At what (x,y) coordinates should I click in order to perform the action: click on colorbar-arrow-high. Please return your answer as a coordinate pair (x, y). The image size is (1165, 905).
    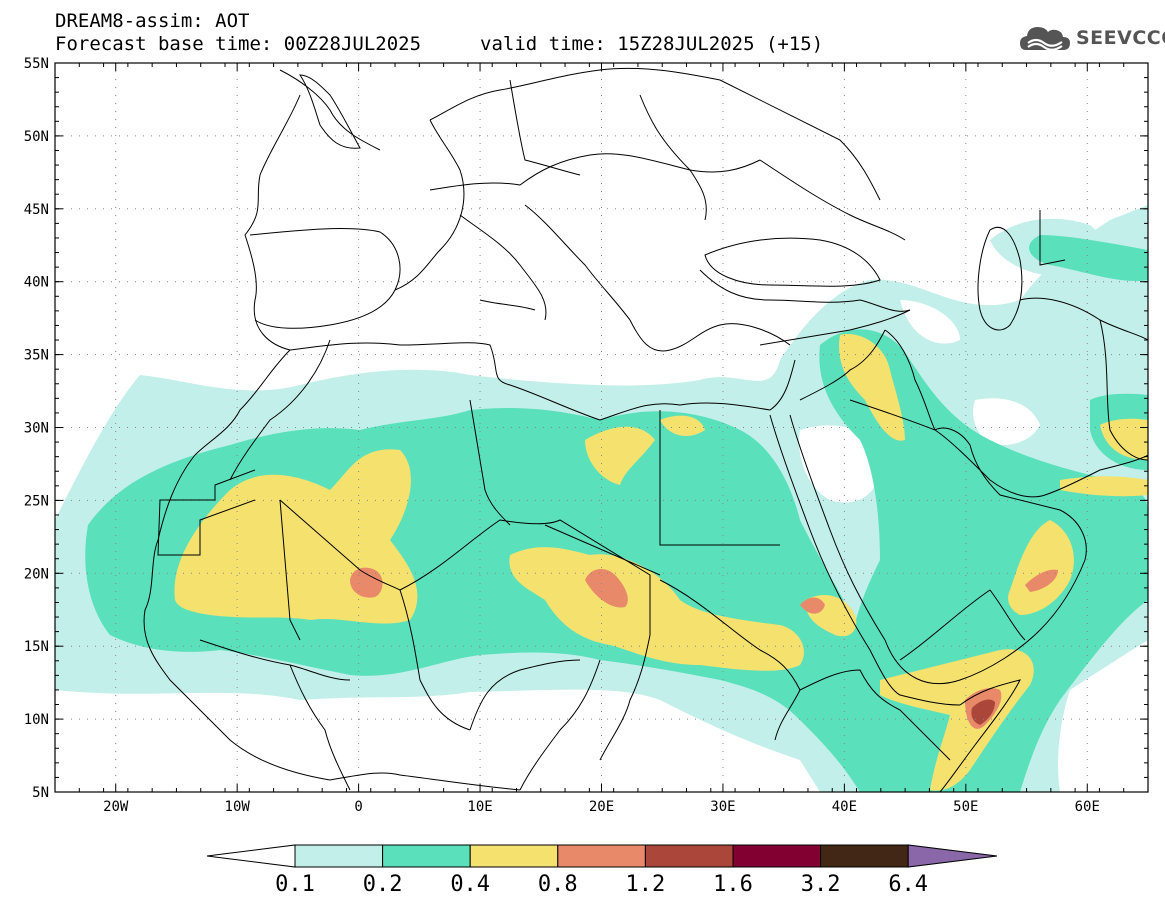
    Looking at the image, I should click on (952, 856).